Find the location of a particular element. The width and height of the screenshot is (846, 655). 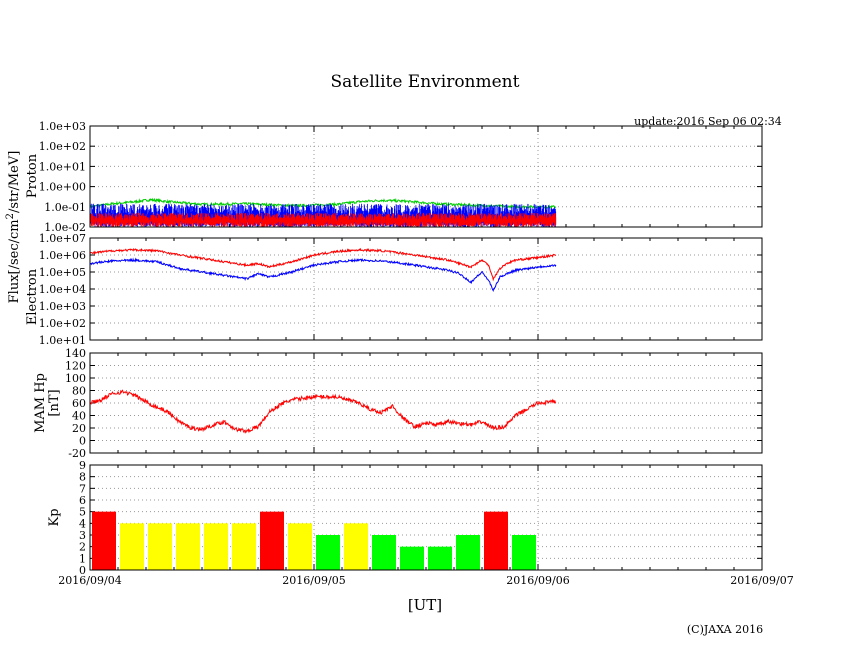

y-tick-label: 4 is located at coordinates (82, 523).